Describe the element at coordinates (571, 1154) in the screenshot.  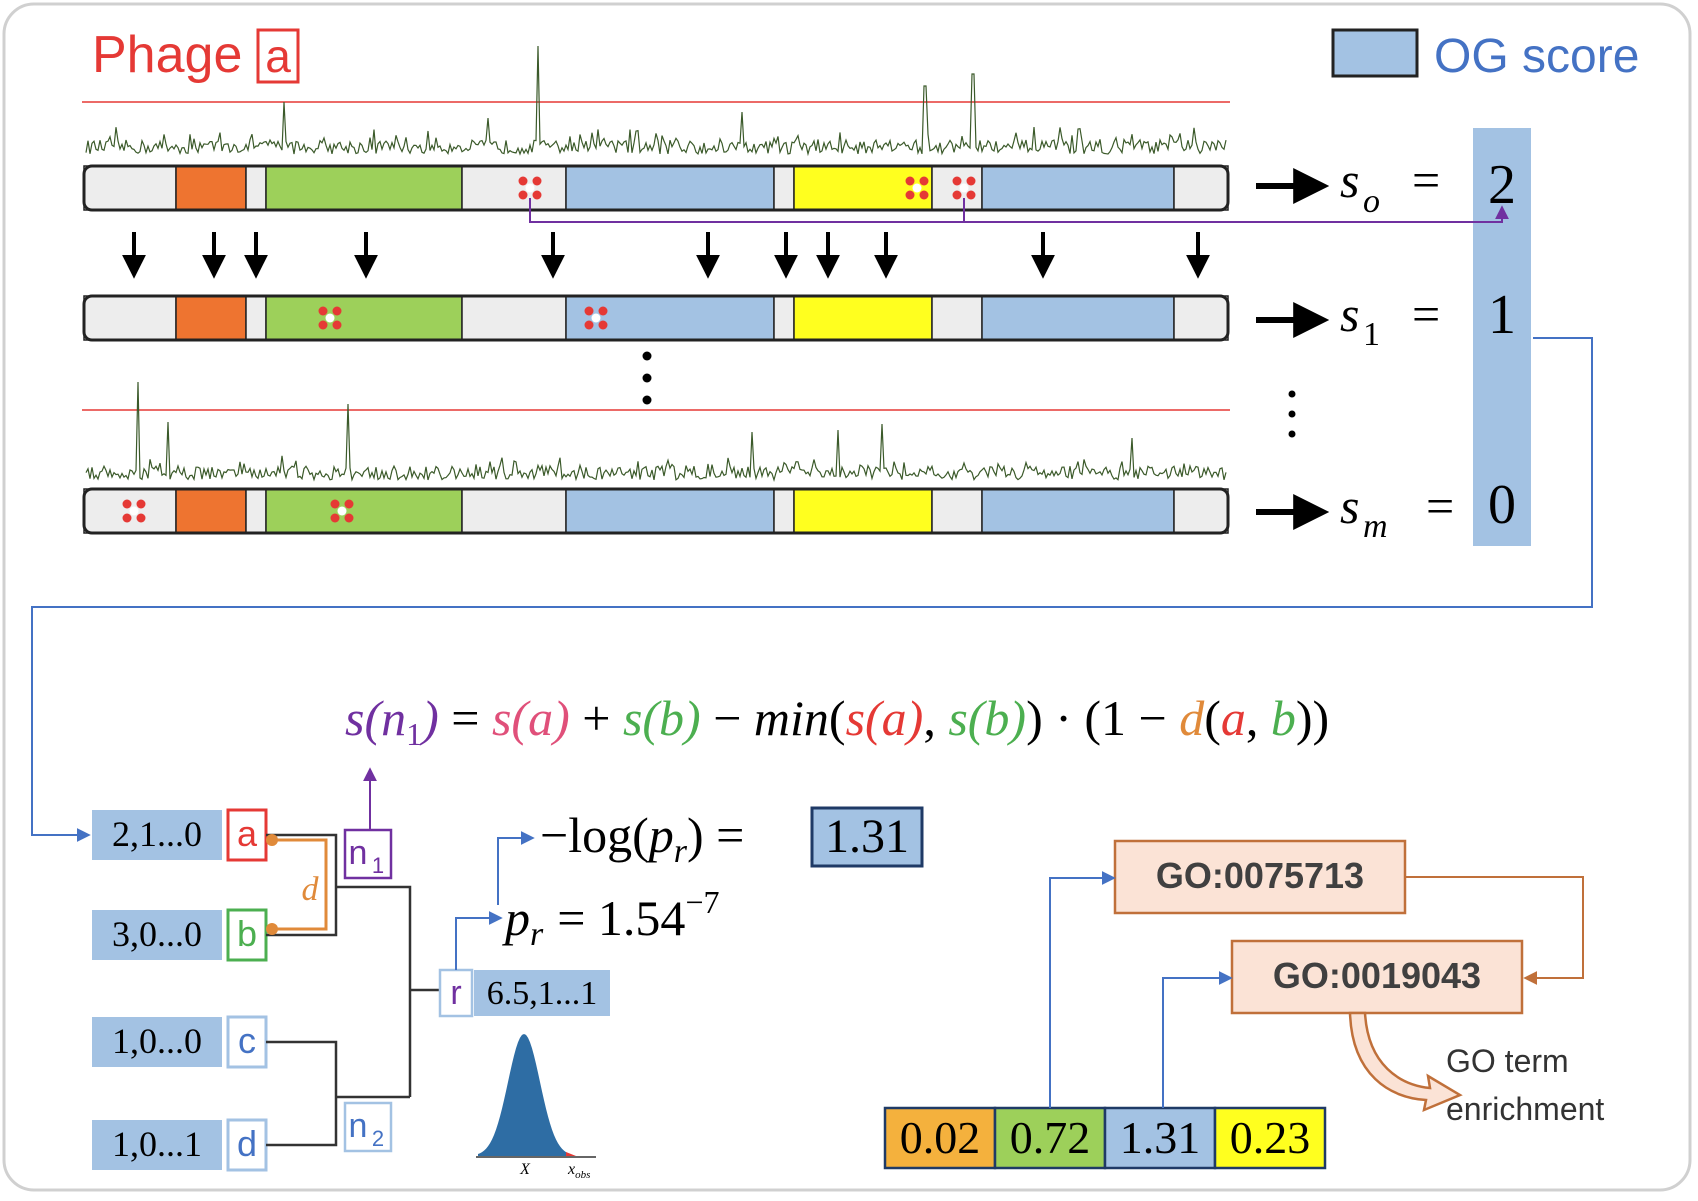
I see `histogram-tail` at that location.